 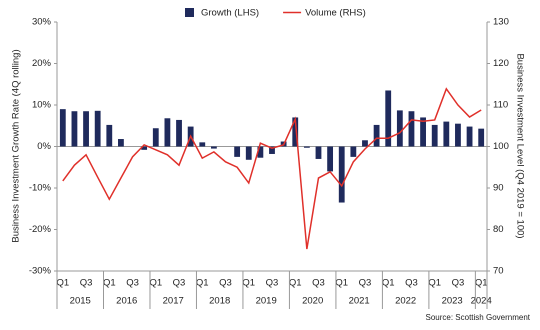 What do you see at coordinates (40, 229) in the screenshot?
I see `y-tick-label: -20%` at bounding box center [40, 229].